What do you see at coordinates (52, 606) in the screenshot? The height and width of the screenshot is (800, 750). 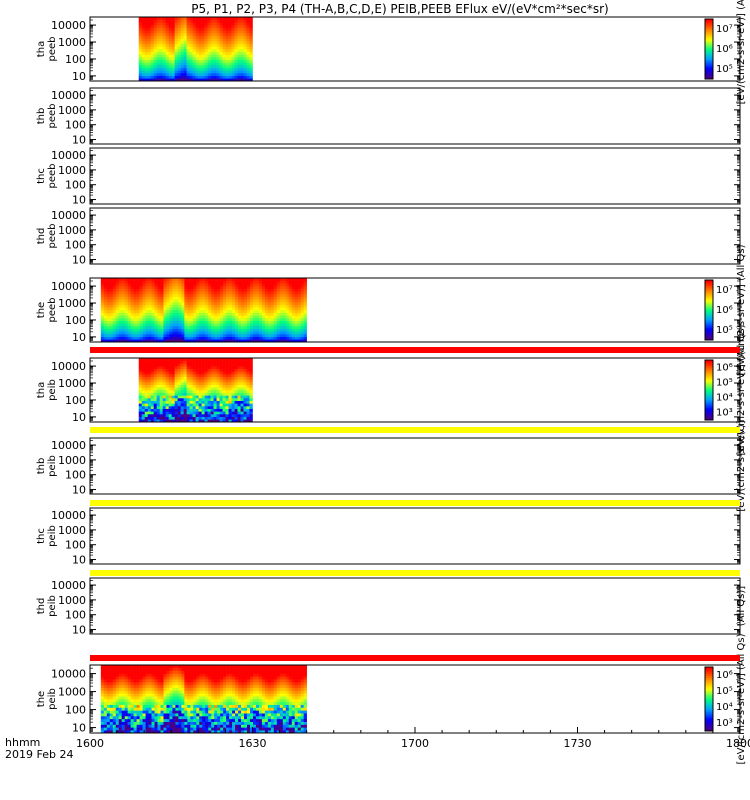 I see `panel-label: peib` at bounding box center [52, 606].